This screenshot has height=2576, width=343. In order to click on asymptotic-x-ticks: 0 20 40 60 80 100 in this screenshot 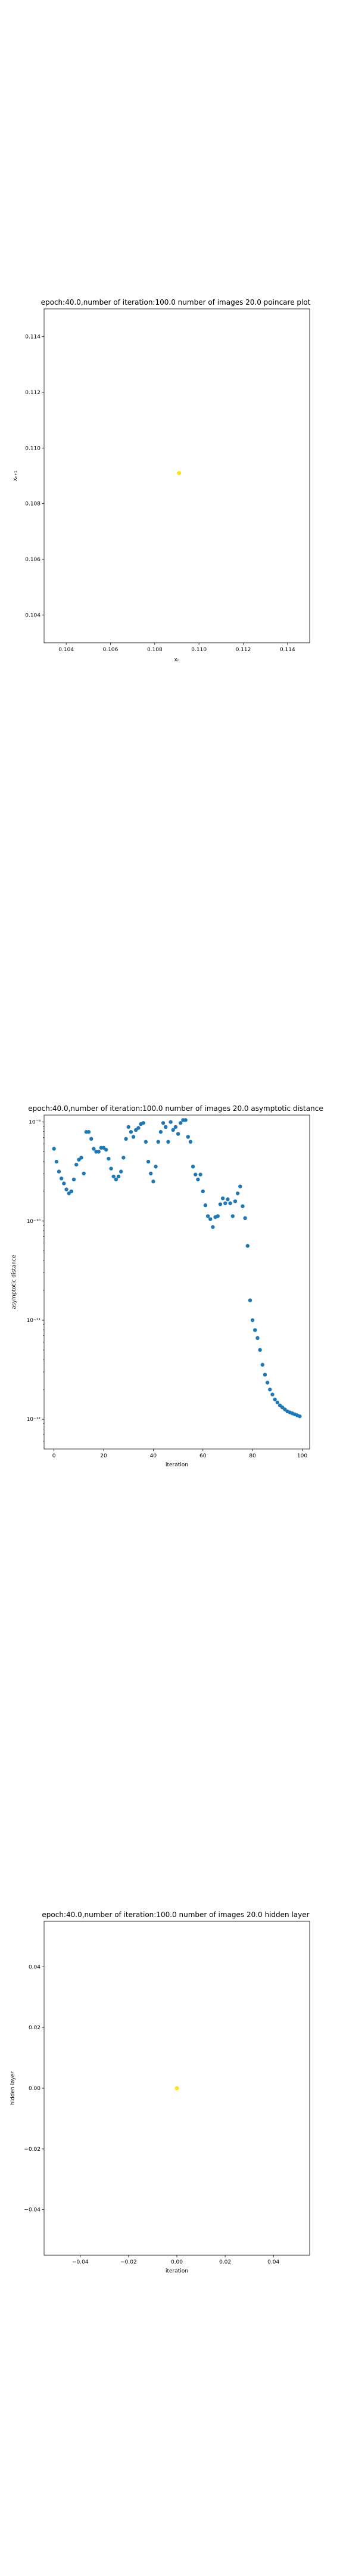, I will do `click(179, 1454)`.